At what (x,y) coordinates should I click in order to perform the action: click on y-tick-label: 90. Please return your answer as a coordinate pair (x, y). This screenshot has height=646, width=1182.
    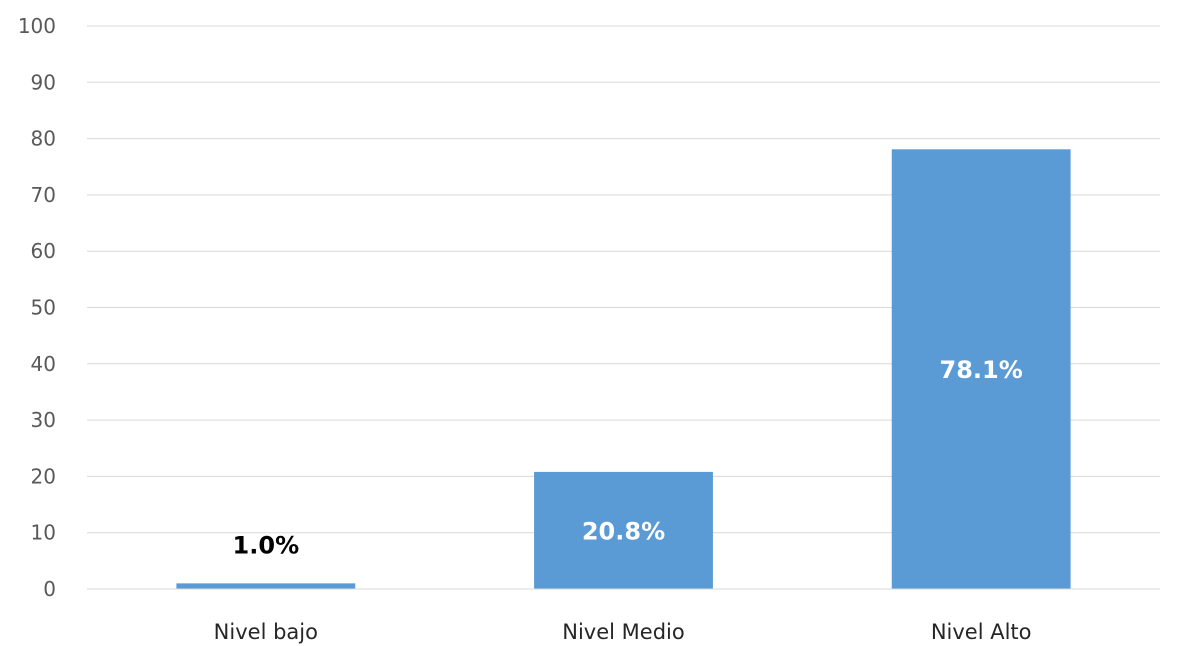
    Looking at the image, I should click on (43, 82).